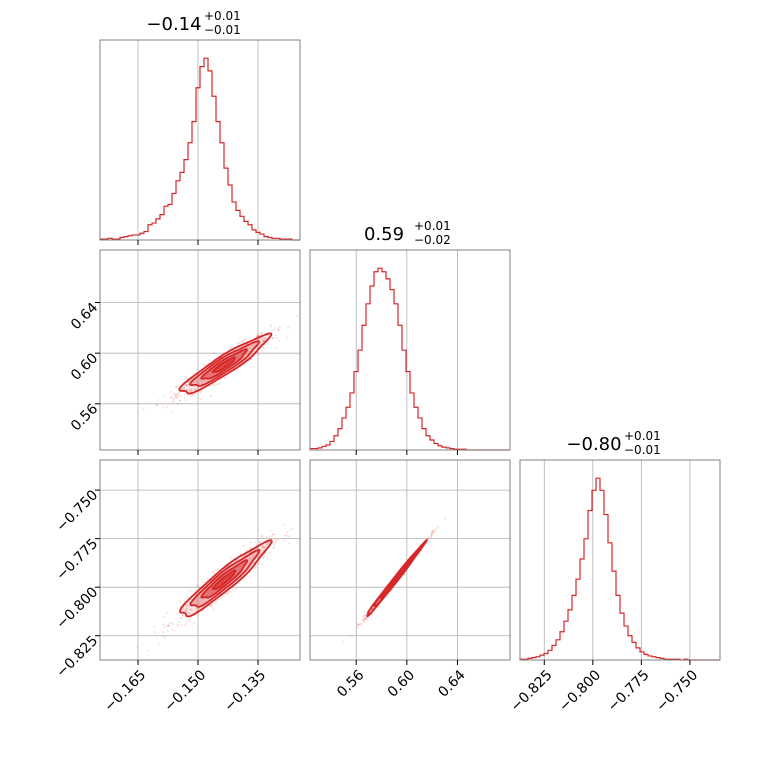 This screenshot has height=760, width=760. I want to click on x-tick-label: −0.165, so click(125, 691).